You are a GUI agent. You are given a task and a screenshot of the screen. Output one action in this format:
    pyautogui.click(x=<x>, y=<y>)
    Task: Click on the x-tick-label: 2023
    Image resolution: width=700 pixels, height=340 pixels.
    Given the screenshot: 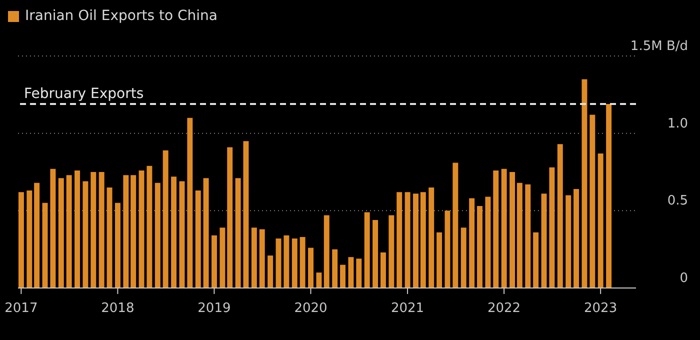 What is the action you would take?
    pyautogui.click(x=601, y=308)
    